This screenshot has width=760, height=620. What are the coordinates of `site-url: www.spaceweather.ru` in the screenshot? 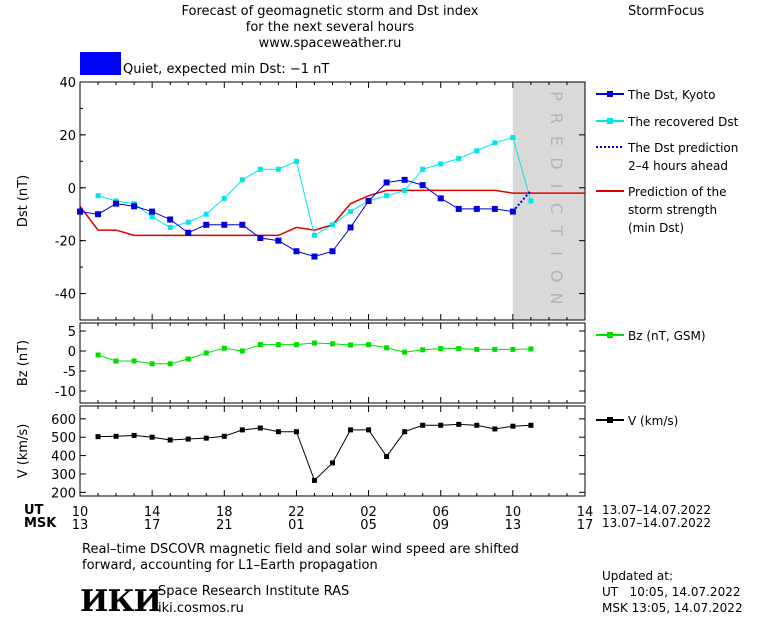 It's located at (330, 43).